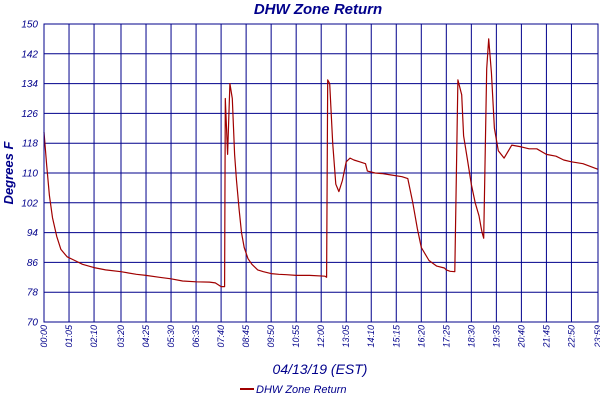  I want to click on x-tick-label: 19:35, so click(496, 336).